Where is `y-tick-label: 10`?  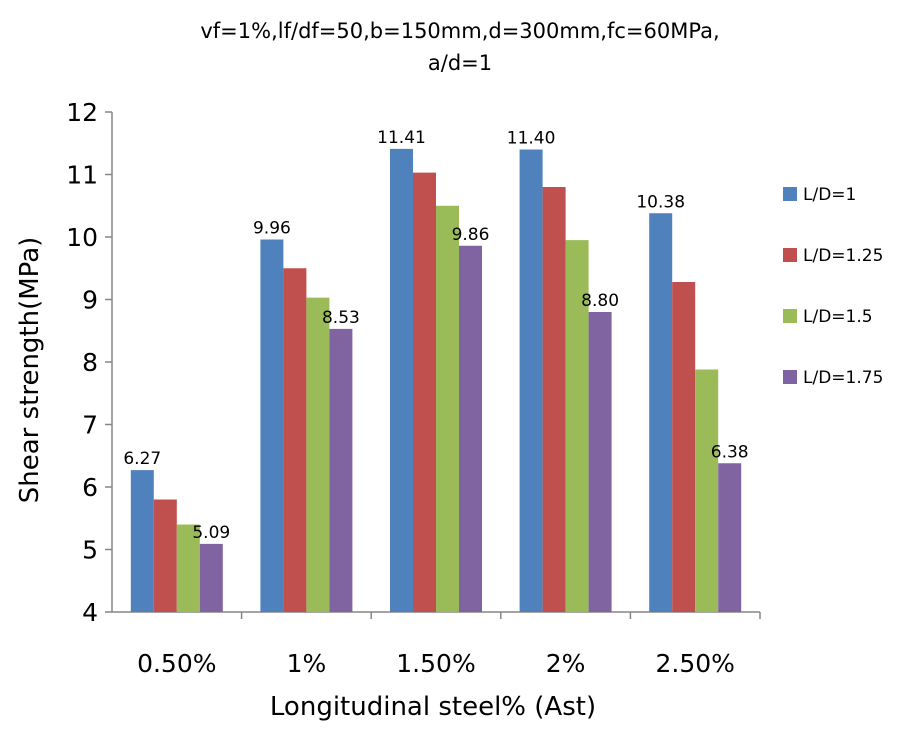 y-tick-label: 10 is located at coordinates (82, 237).